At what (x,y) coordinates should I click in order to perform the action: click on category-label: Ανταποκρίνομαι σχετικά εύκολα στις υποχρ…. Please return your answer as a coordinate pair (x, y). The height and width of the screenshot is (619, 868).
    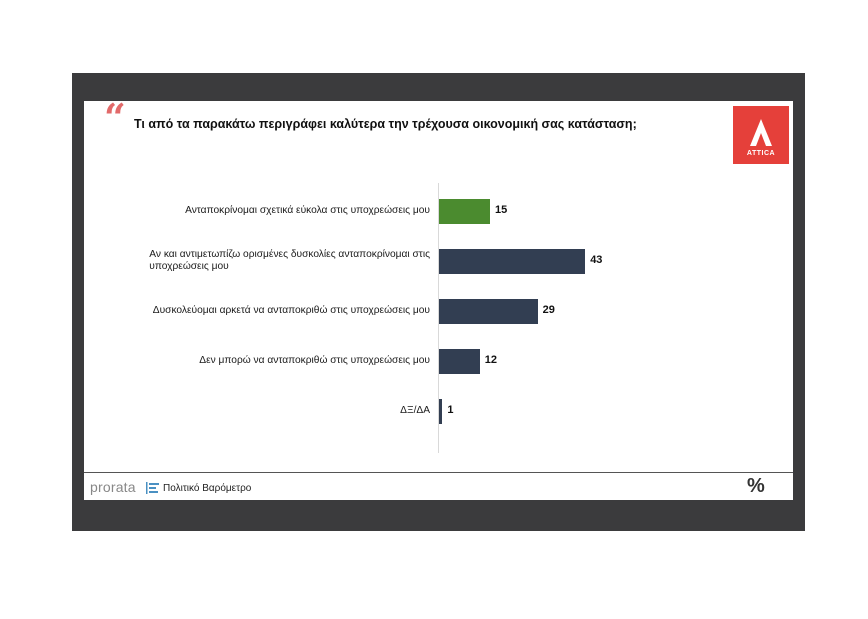
    Looking at the image, I should click on (307, 211).